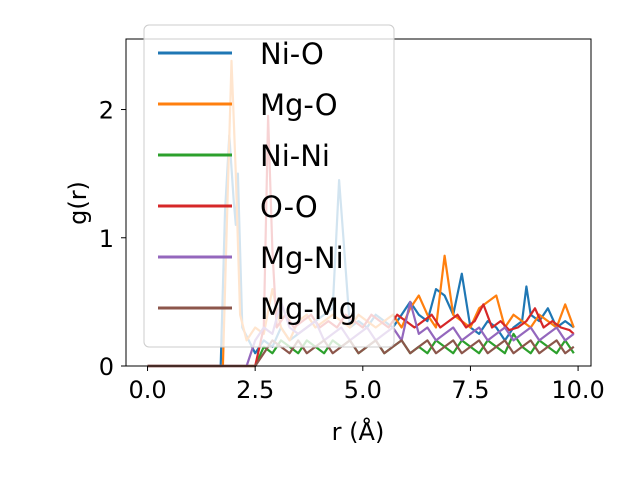 The image size is (640, 480). Describe the element at coordinates (295, 156) in the screenshot. I see `legend-label-ni-ni: Ni-Ni` at that location.